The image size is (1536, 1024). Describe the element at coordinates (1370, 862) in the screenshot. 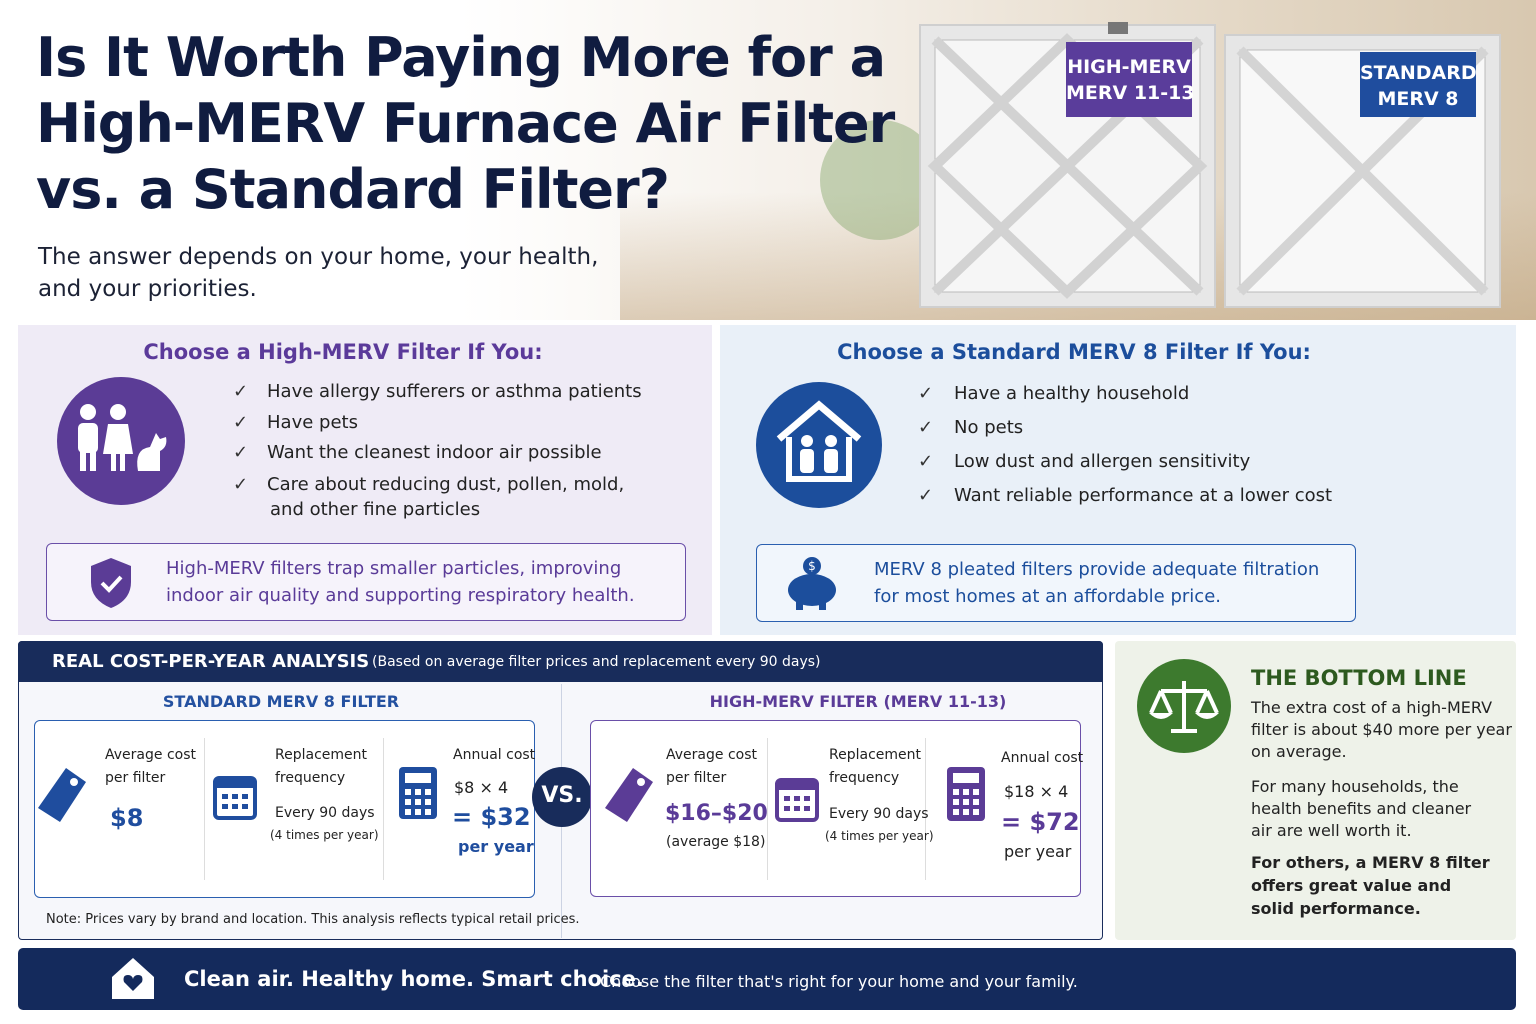

I see `paragraph-line: For others, a MERV 8 filter` at that location.